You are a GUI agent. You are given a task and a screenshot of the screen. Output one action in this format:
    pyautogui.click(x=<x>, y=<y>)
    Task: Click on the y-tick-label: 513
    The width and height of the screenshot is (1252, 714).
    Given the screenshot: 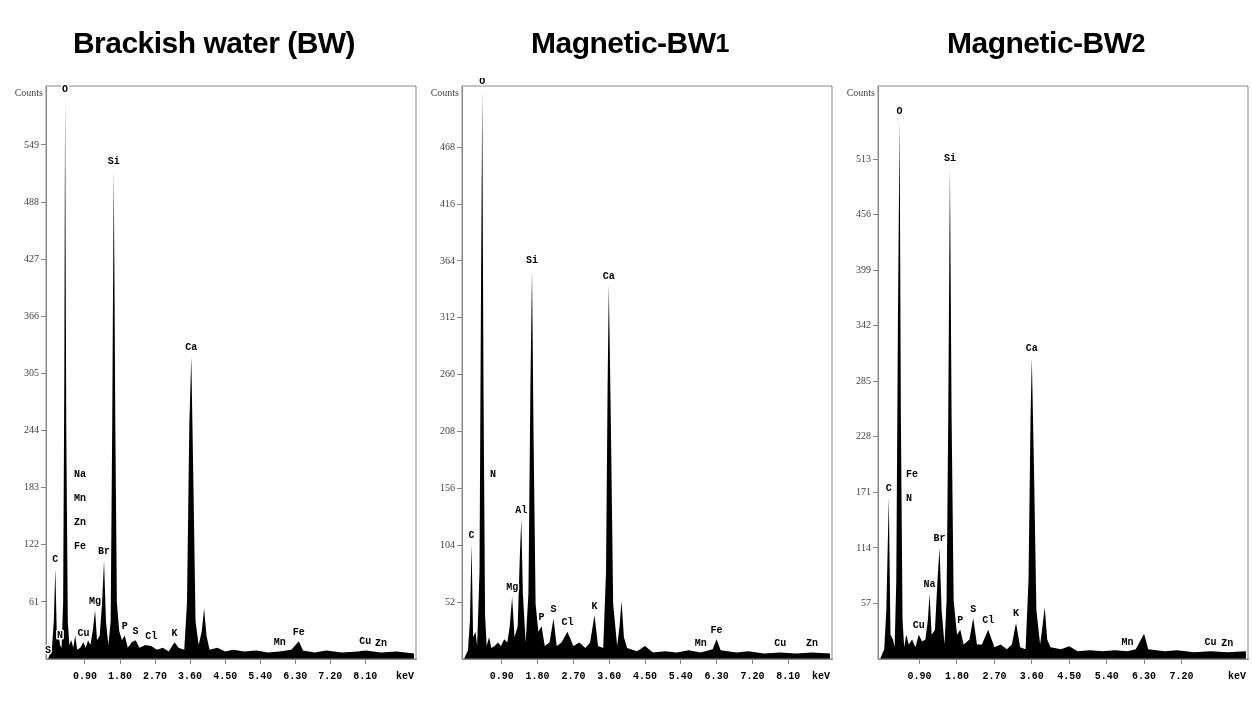 What is the action you would take?
    pyautogui.click(x=863, y=158)
    